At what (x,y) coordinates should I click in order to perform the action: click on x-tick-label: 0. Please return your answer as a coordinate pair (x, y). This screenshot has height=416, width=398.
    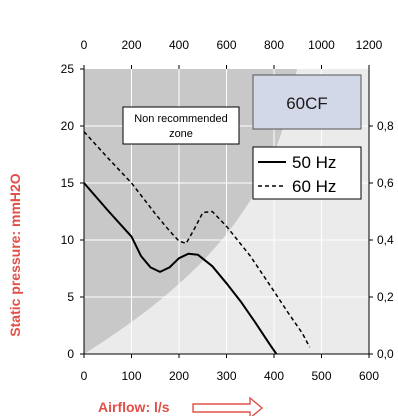
    Looking at the image, I should click on (84, 376).